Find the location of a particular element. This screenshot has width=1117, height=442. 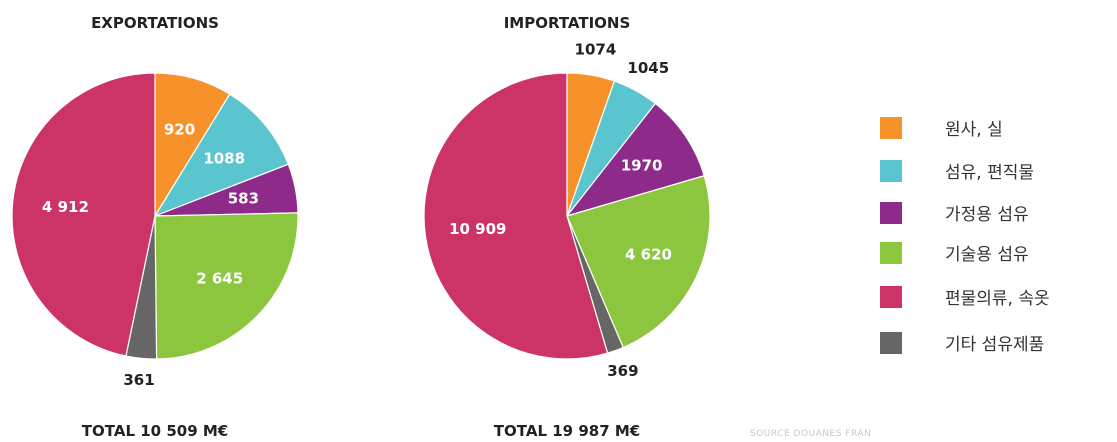

slice-value-label: 4 620 is located at coordinates (648, 254).